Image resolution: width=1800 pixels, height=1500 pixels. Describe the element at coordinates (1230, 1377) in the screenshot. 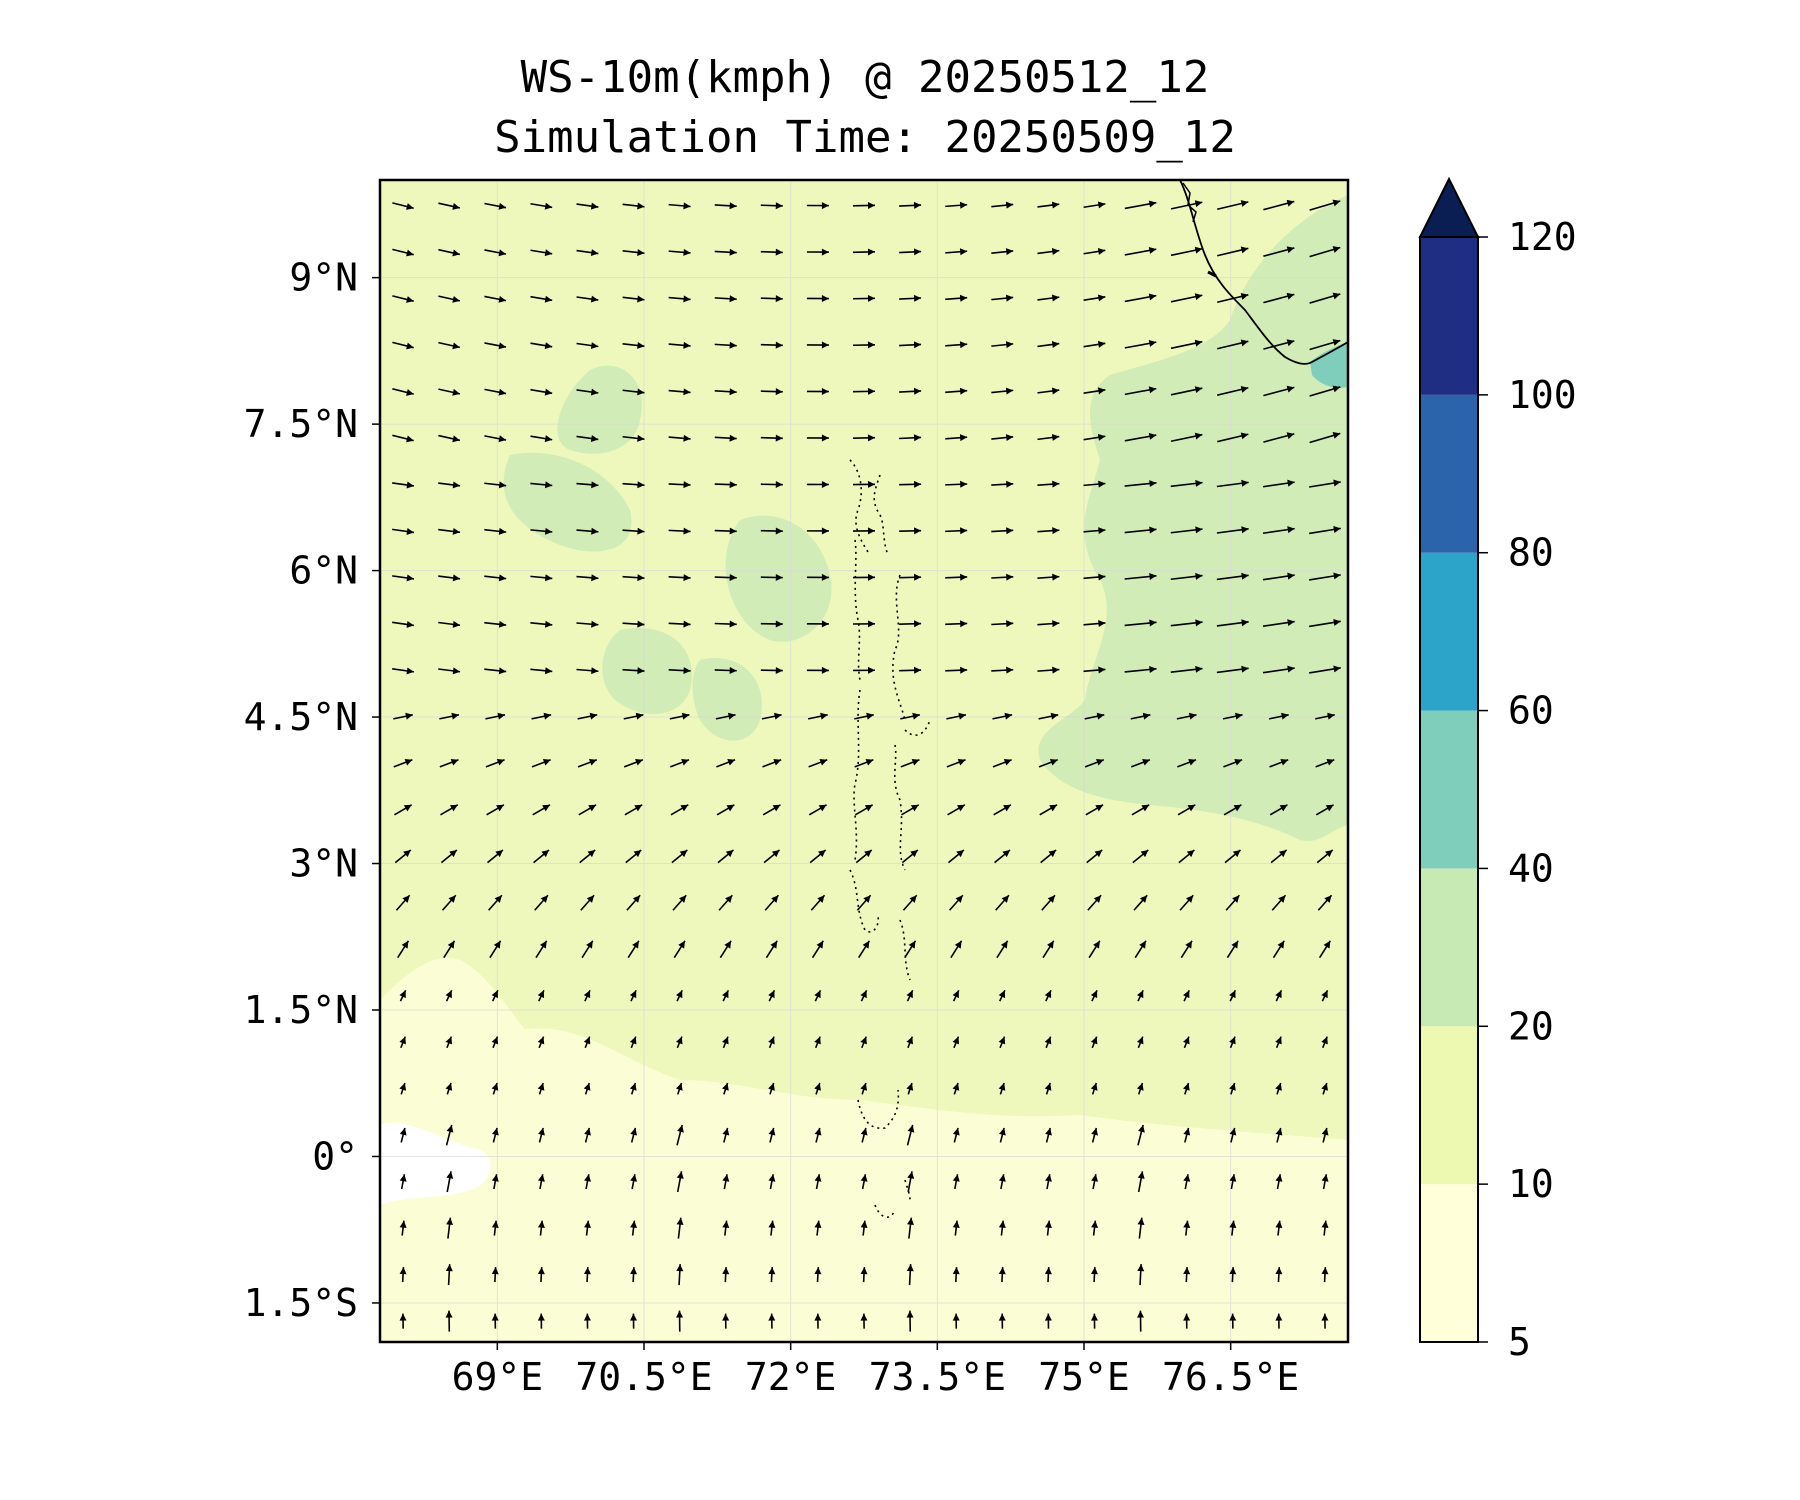

I see `lon-tick-label: 76.5°E` at that location.